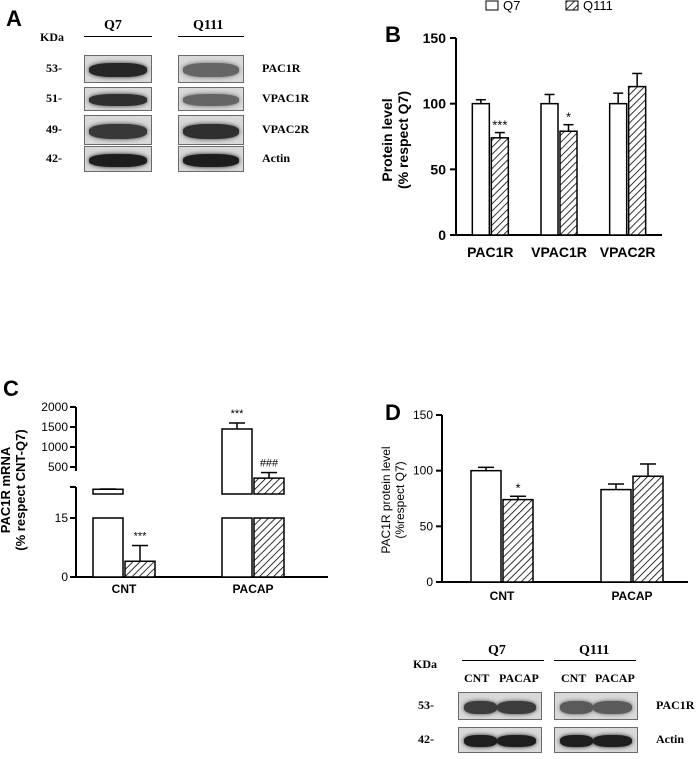  I want to click on blot-a-protein-label: PAC1R, so click(281, 68).